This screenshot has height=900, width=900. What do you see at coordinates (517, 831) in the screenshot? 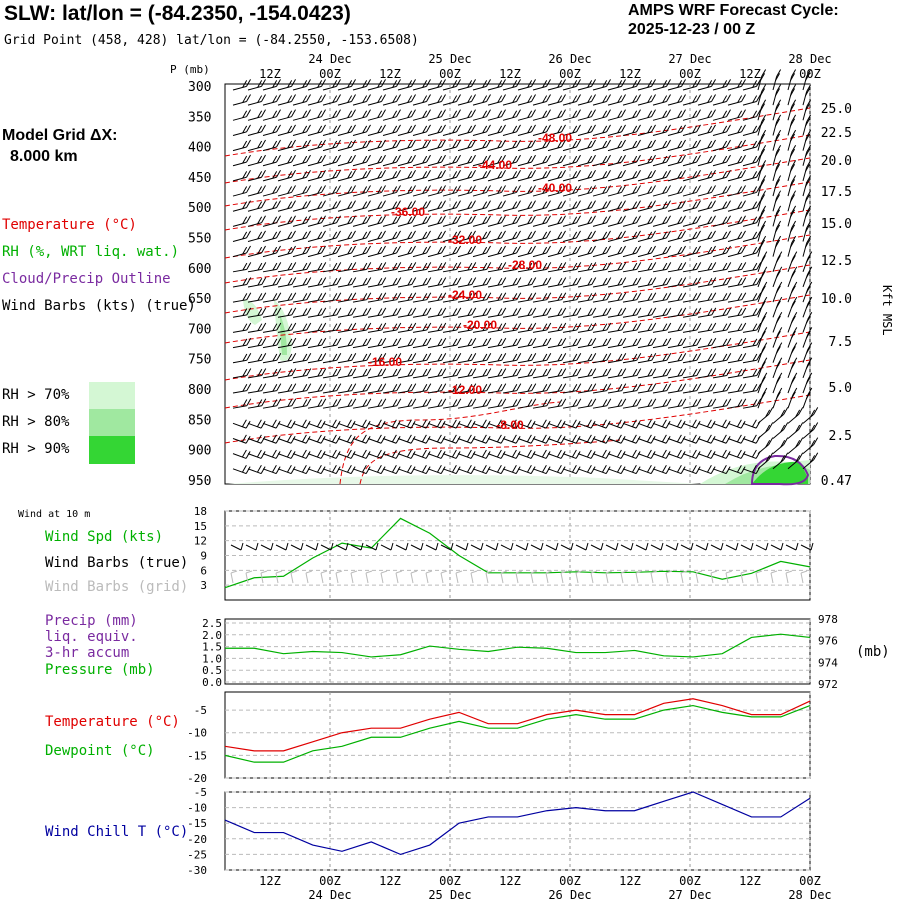
I see `wind-chill-panel-frame` at bounding box center [517, 831].